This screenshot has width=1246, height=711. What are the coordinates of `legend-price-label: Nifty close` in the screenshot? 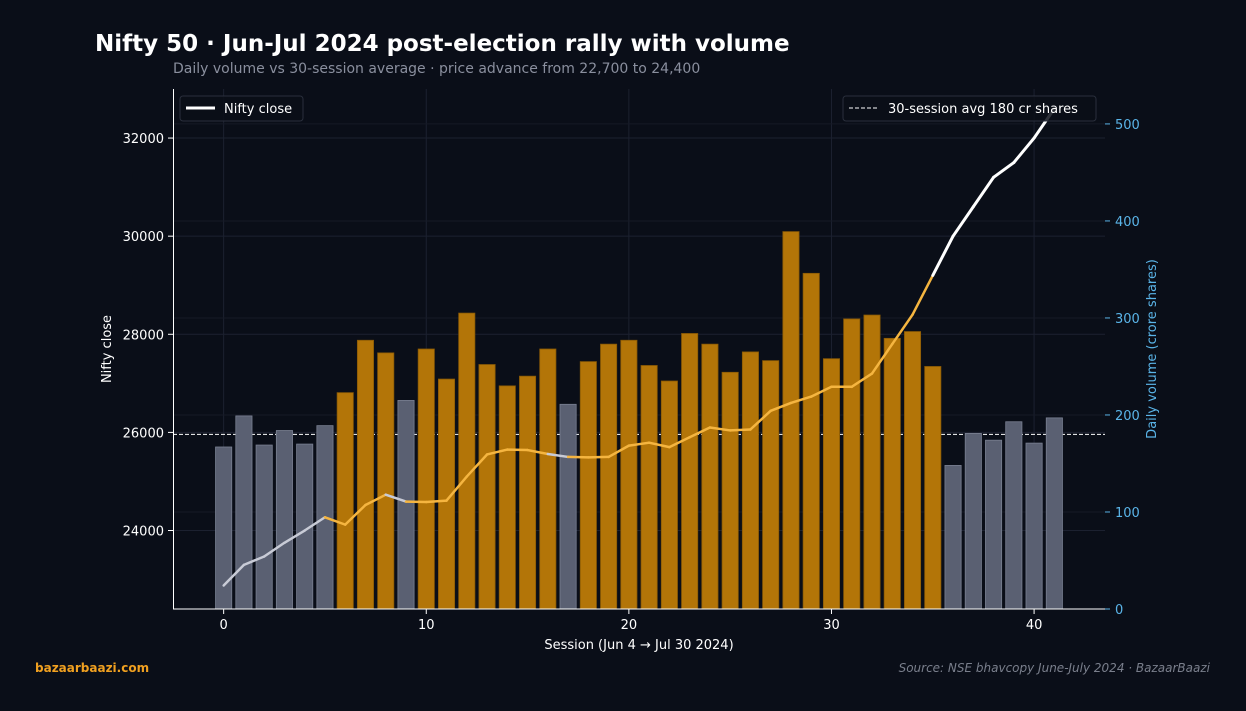 It's located at (258, 109).